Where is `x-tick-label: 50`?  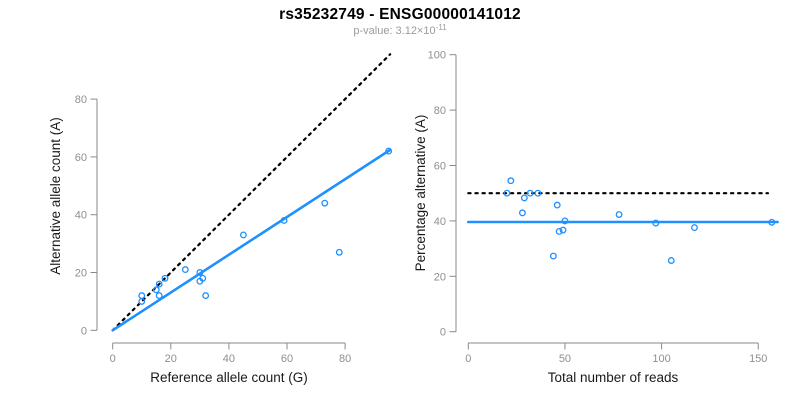 x-tick-label: 50 is located at coordinates (565, 359).